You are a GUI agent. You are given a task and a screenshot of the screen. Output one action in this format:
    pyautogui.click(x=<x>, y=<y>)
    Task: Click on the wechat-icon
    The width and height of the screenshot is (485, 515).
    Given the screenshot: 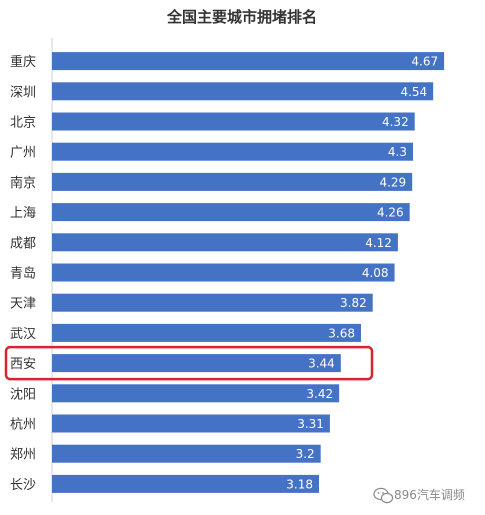 What is the action you would take?
    pyautogui.click(x=383, y=495)
    